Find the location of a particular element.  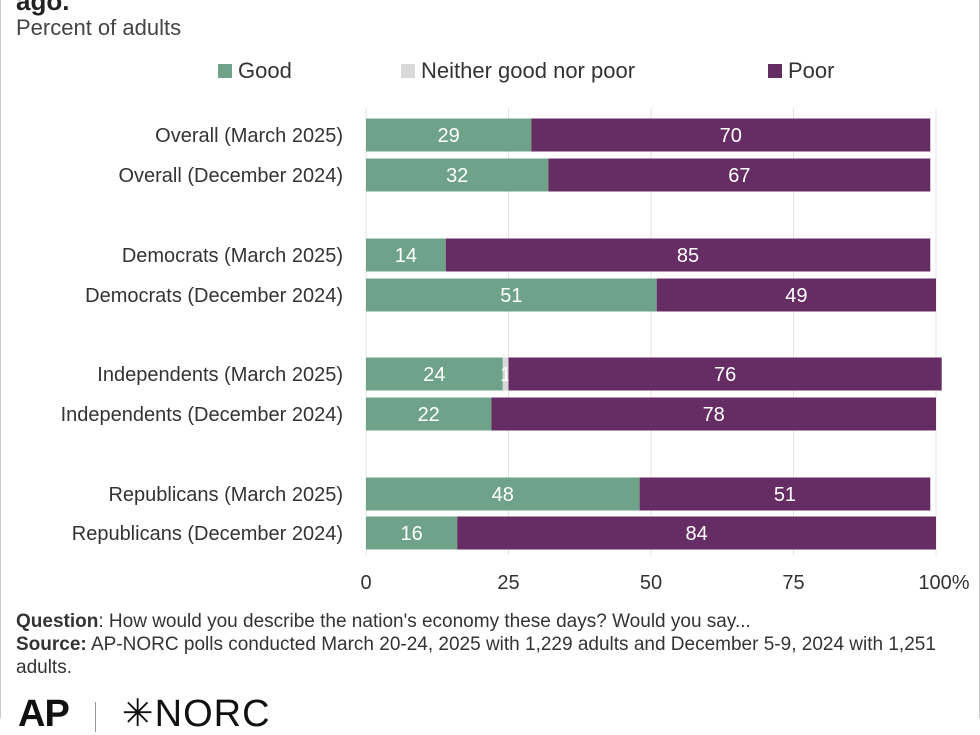

data-label: 29 is located at coordinates (449, 136).